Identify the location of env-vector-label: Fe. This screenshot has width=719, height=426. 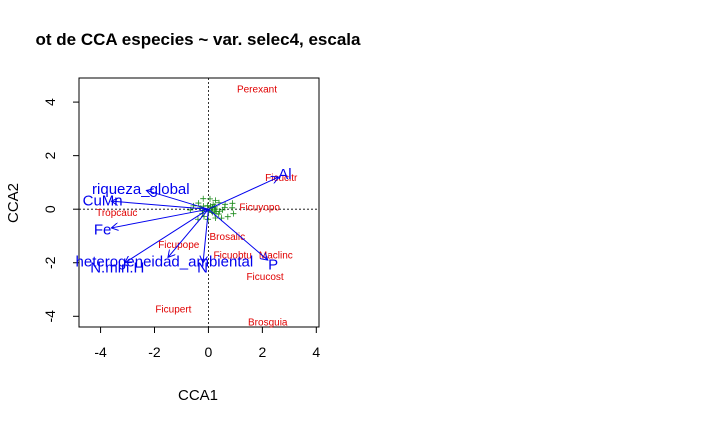
(103, 230).